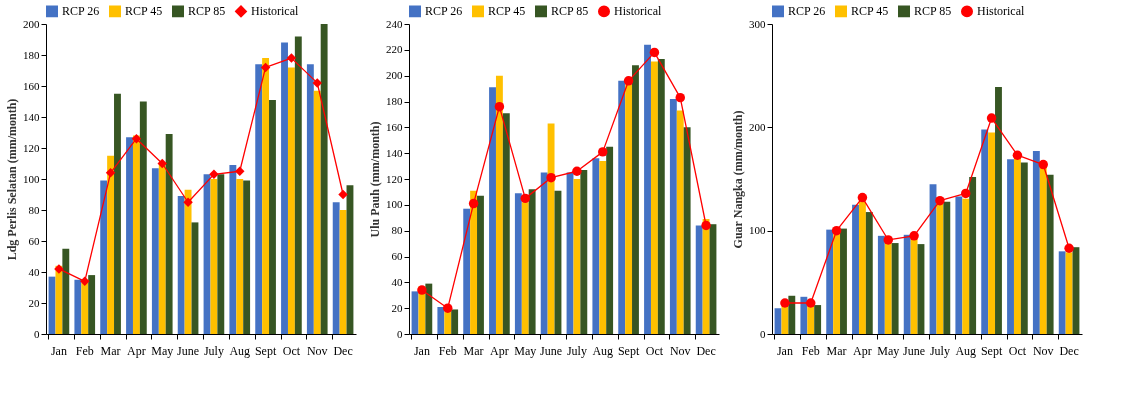 The width and height of the screenshot is (1141, 400). Describe the element at coordinates (397, 256) in the screenshot. I see `y-tick-label: 60` at that location.